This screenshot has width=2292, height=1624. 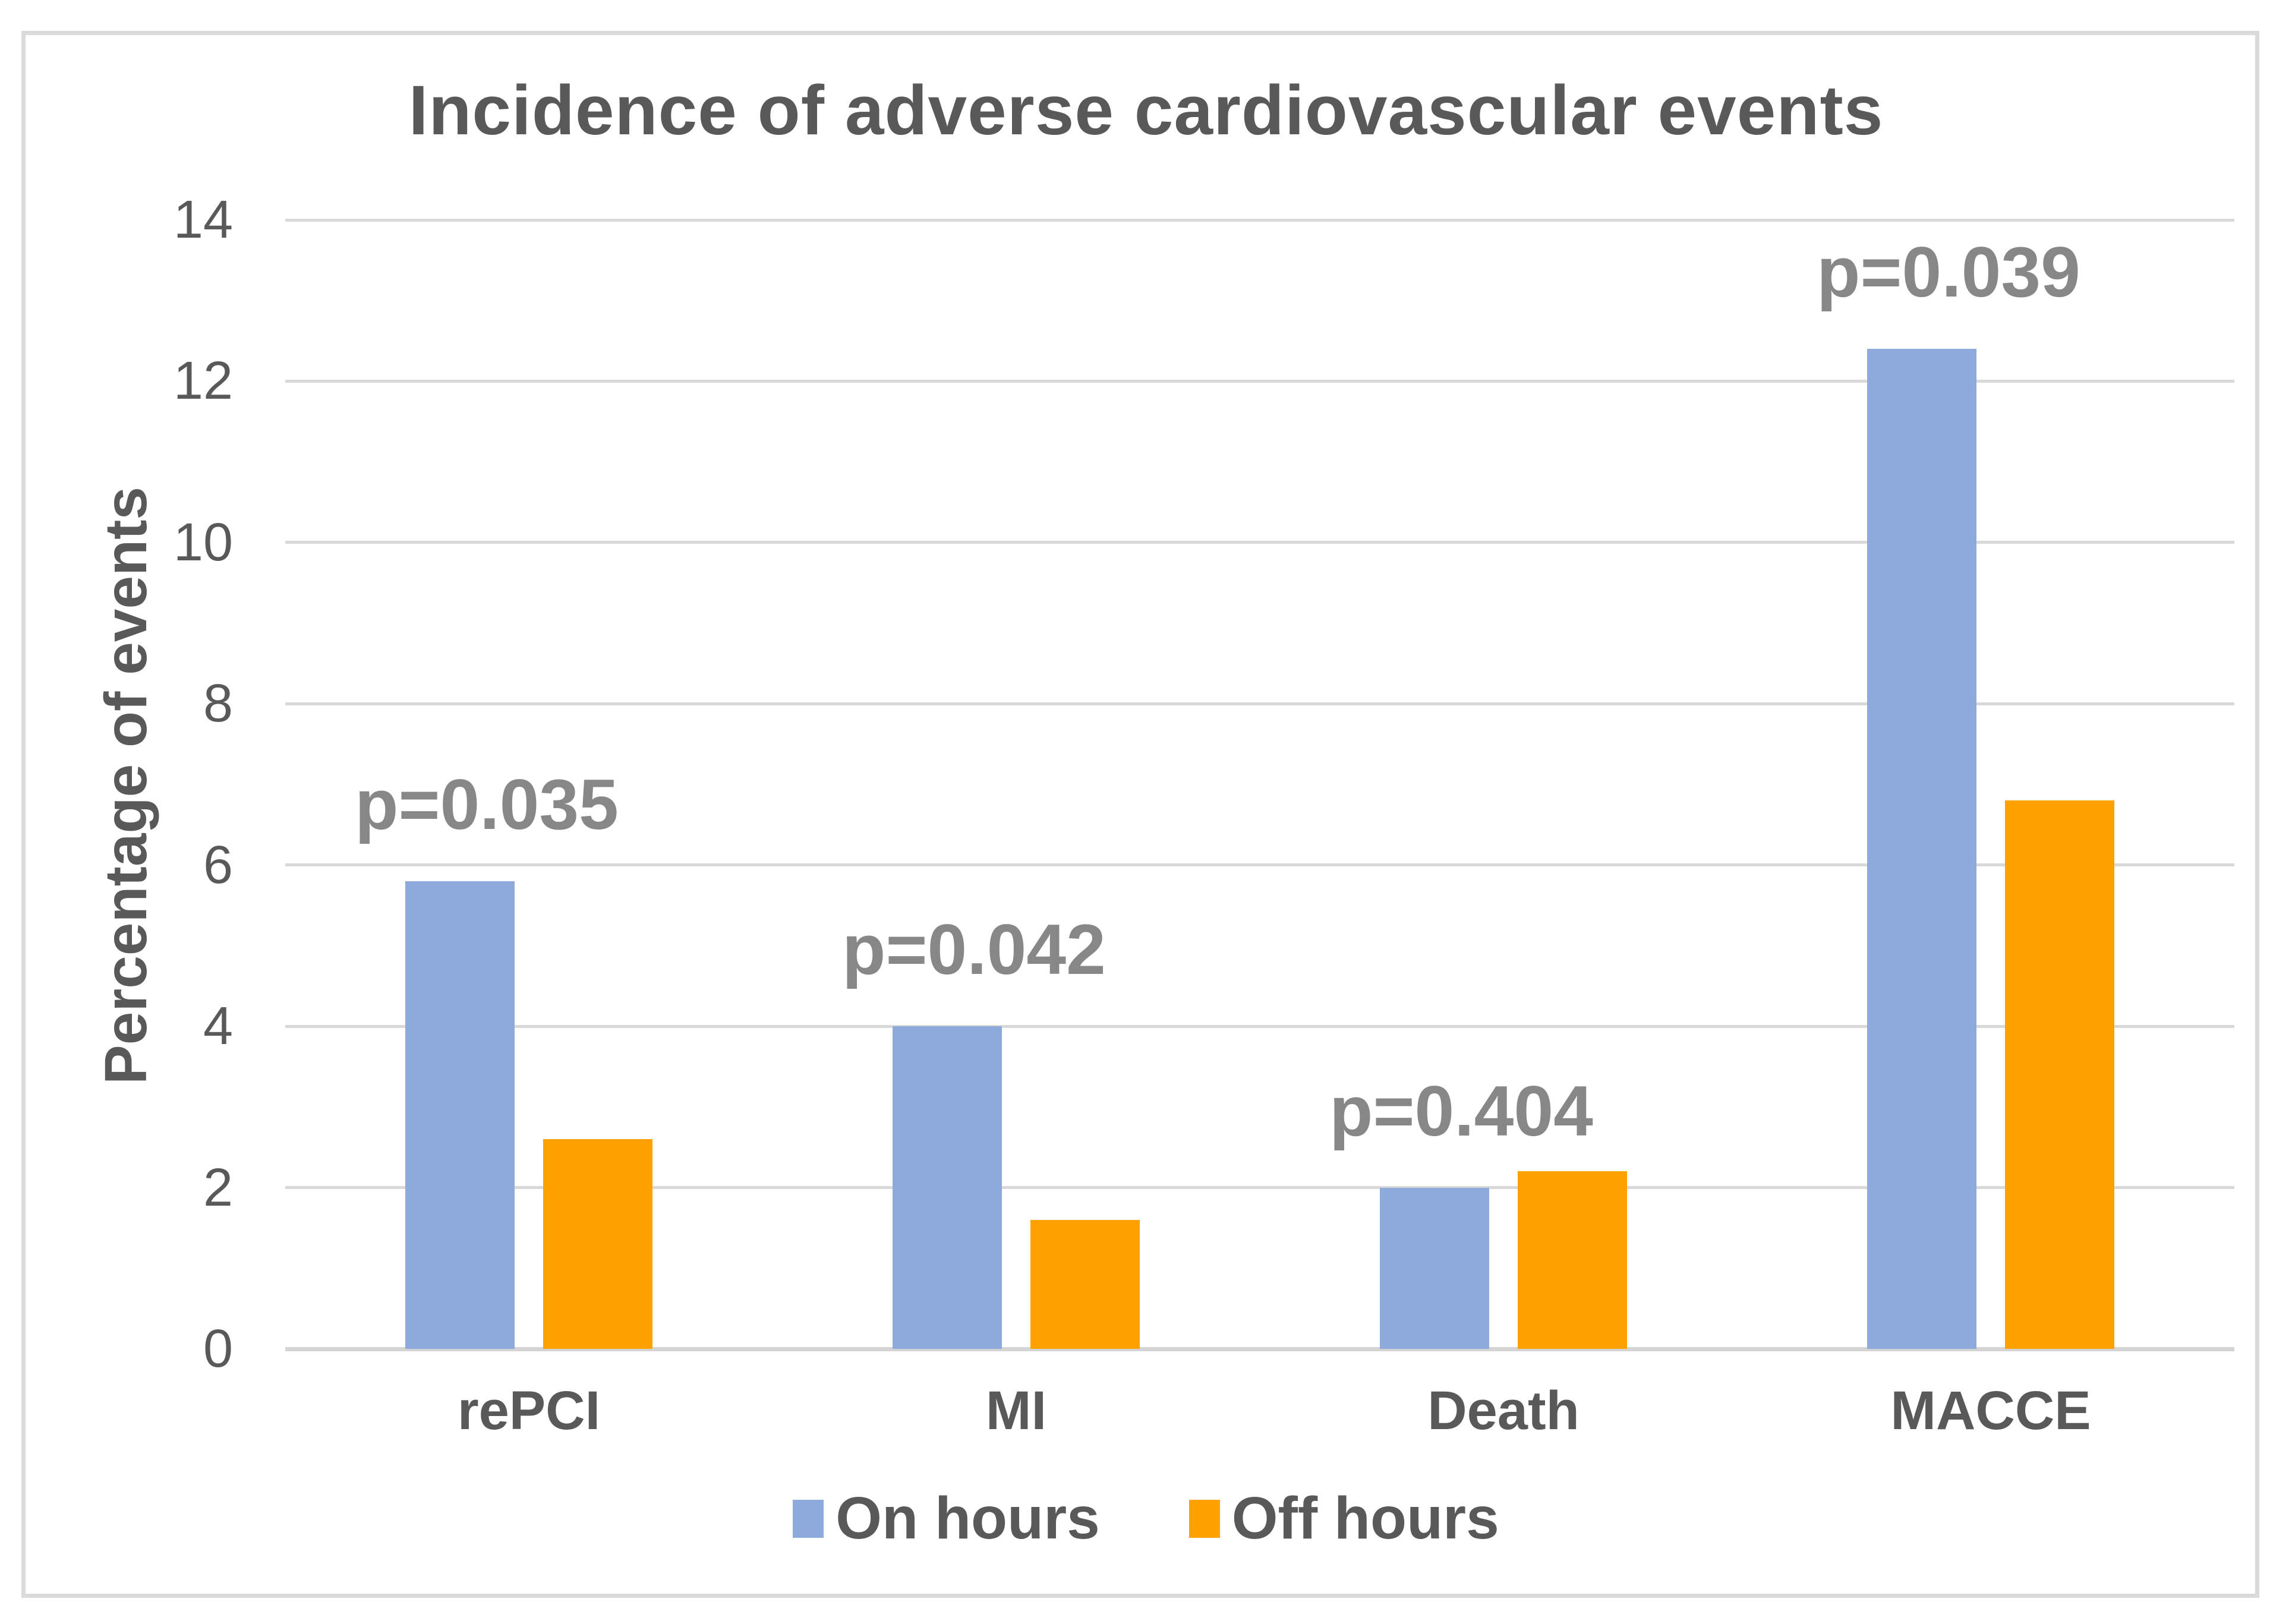 I want to click on x-category-label-MACCE: MACCE, so click(x=1990, y=1410).